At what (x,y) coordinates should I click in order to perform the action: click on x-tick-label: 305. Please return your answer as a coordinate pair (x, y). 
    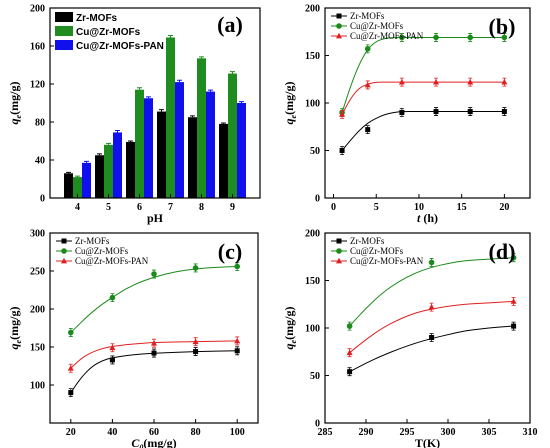
    Looking at the image, I should click on (489, 432).